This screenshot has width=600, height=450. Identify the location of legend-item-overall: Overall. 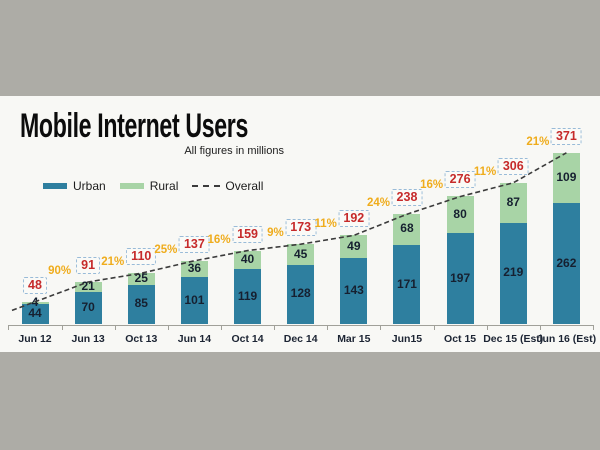
(227, 186).